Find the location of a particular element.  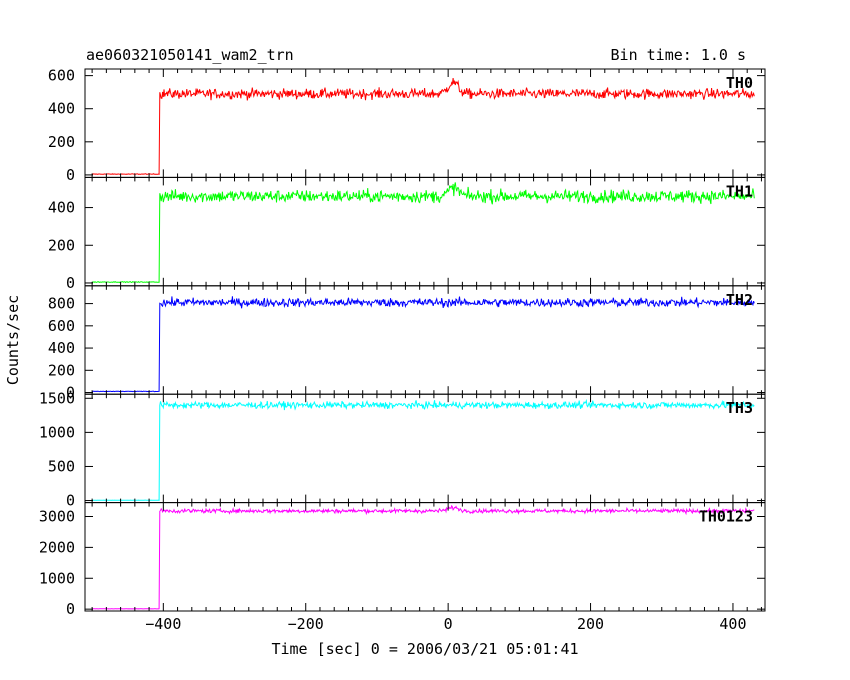

x-tick-label: 200 is located at coordinates (590, 624).